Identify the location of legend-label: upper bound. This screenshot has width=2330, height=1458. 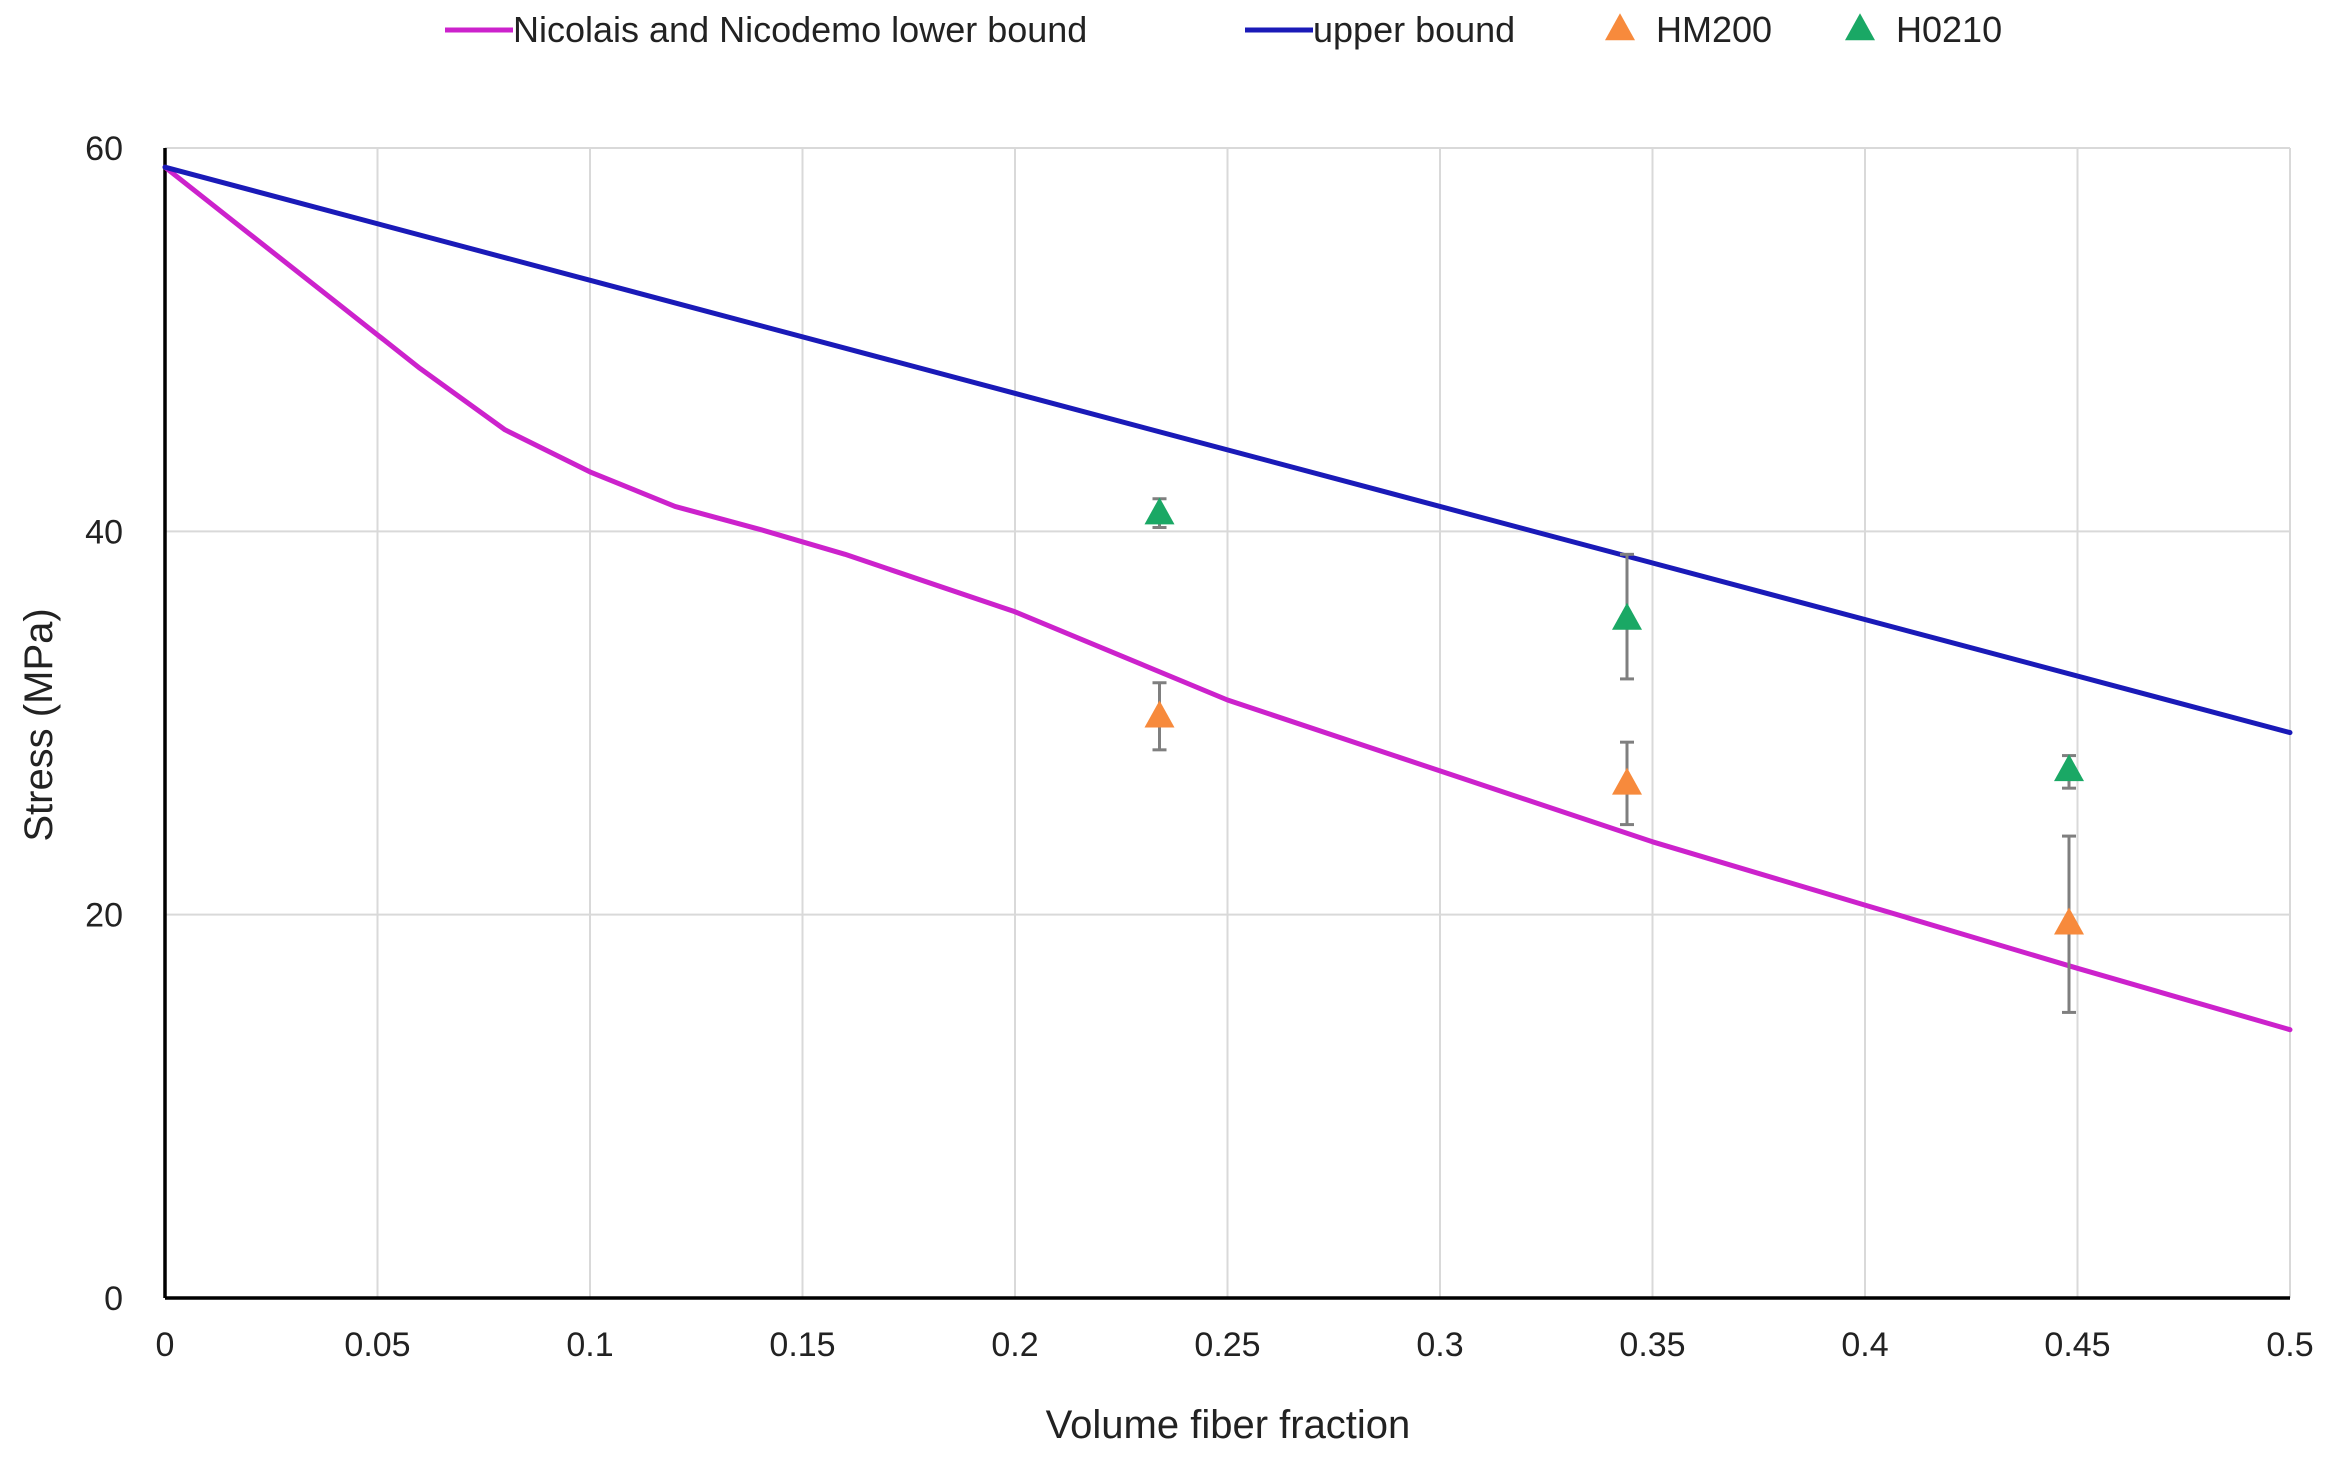
(1414, 29).